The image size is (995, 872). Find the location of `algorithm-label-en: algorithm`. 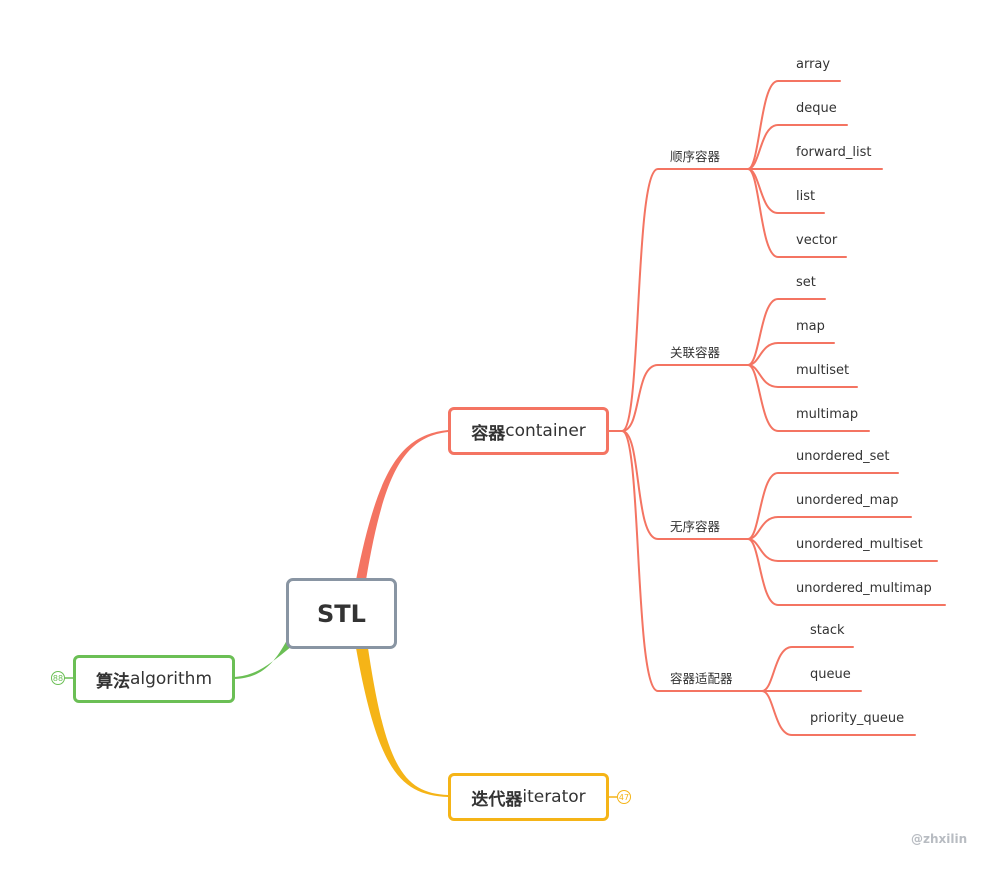

algorithm-label-en: algorithm is located at coordinates (171, 679).